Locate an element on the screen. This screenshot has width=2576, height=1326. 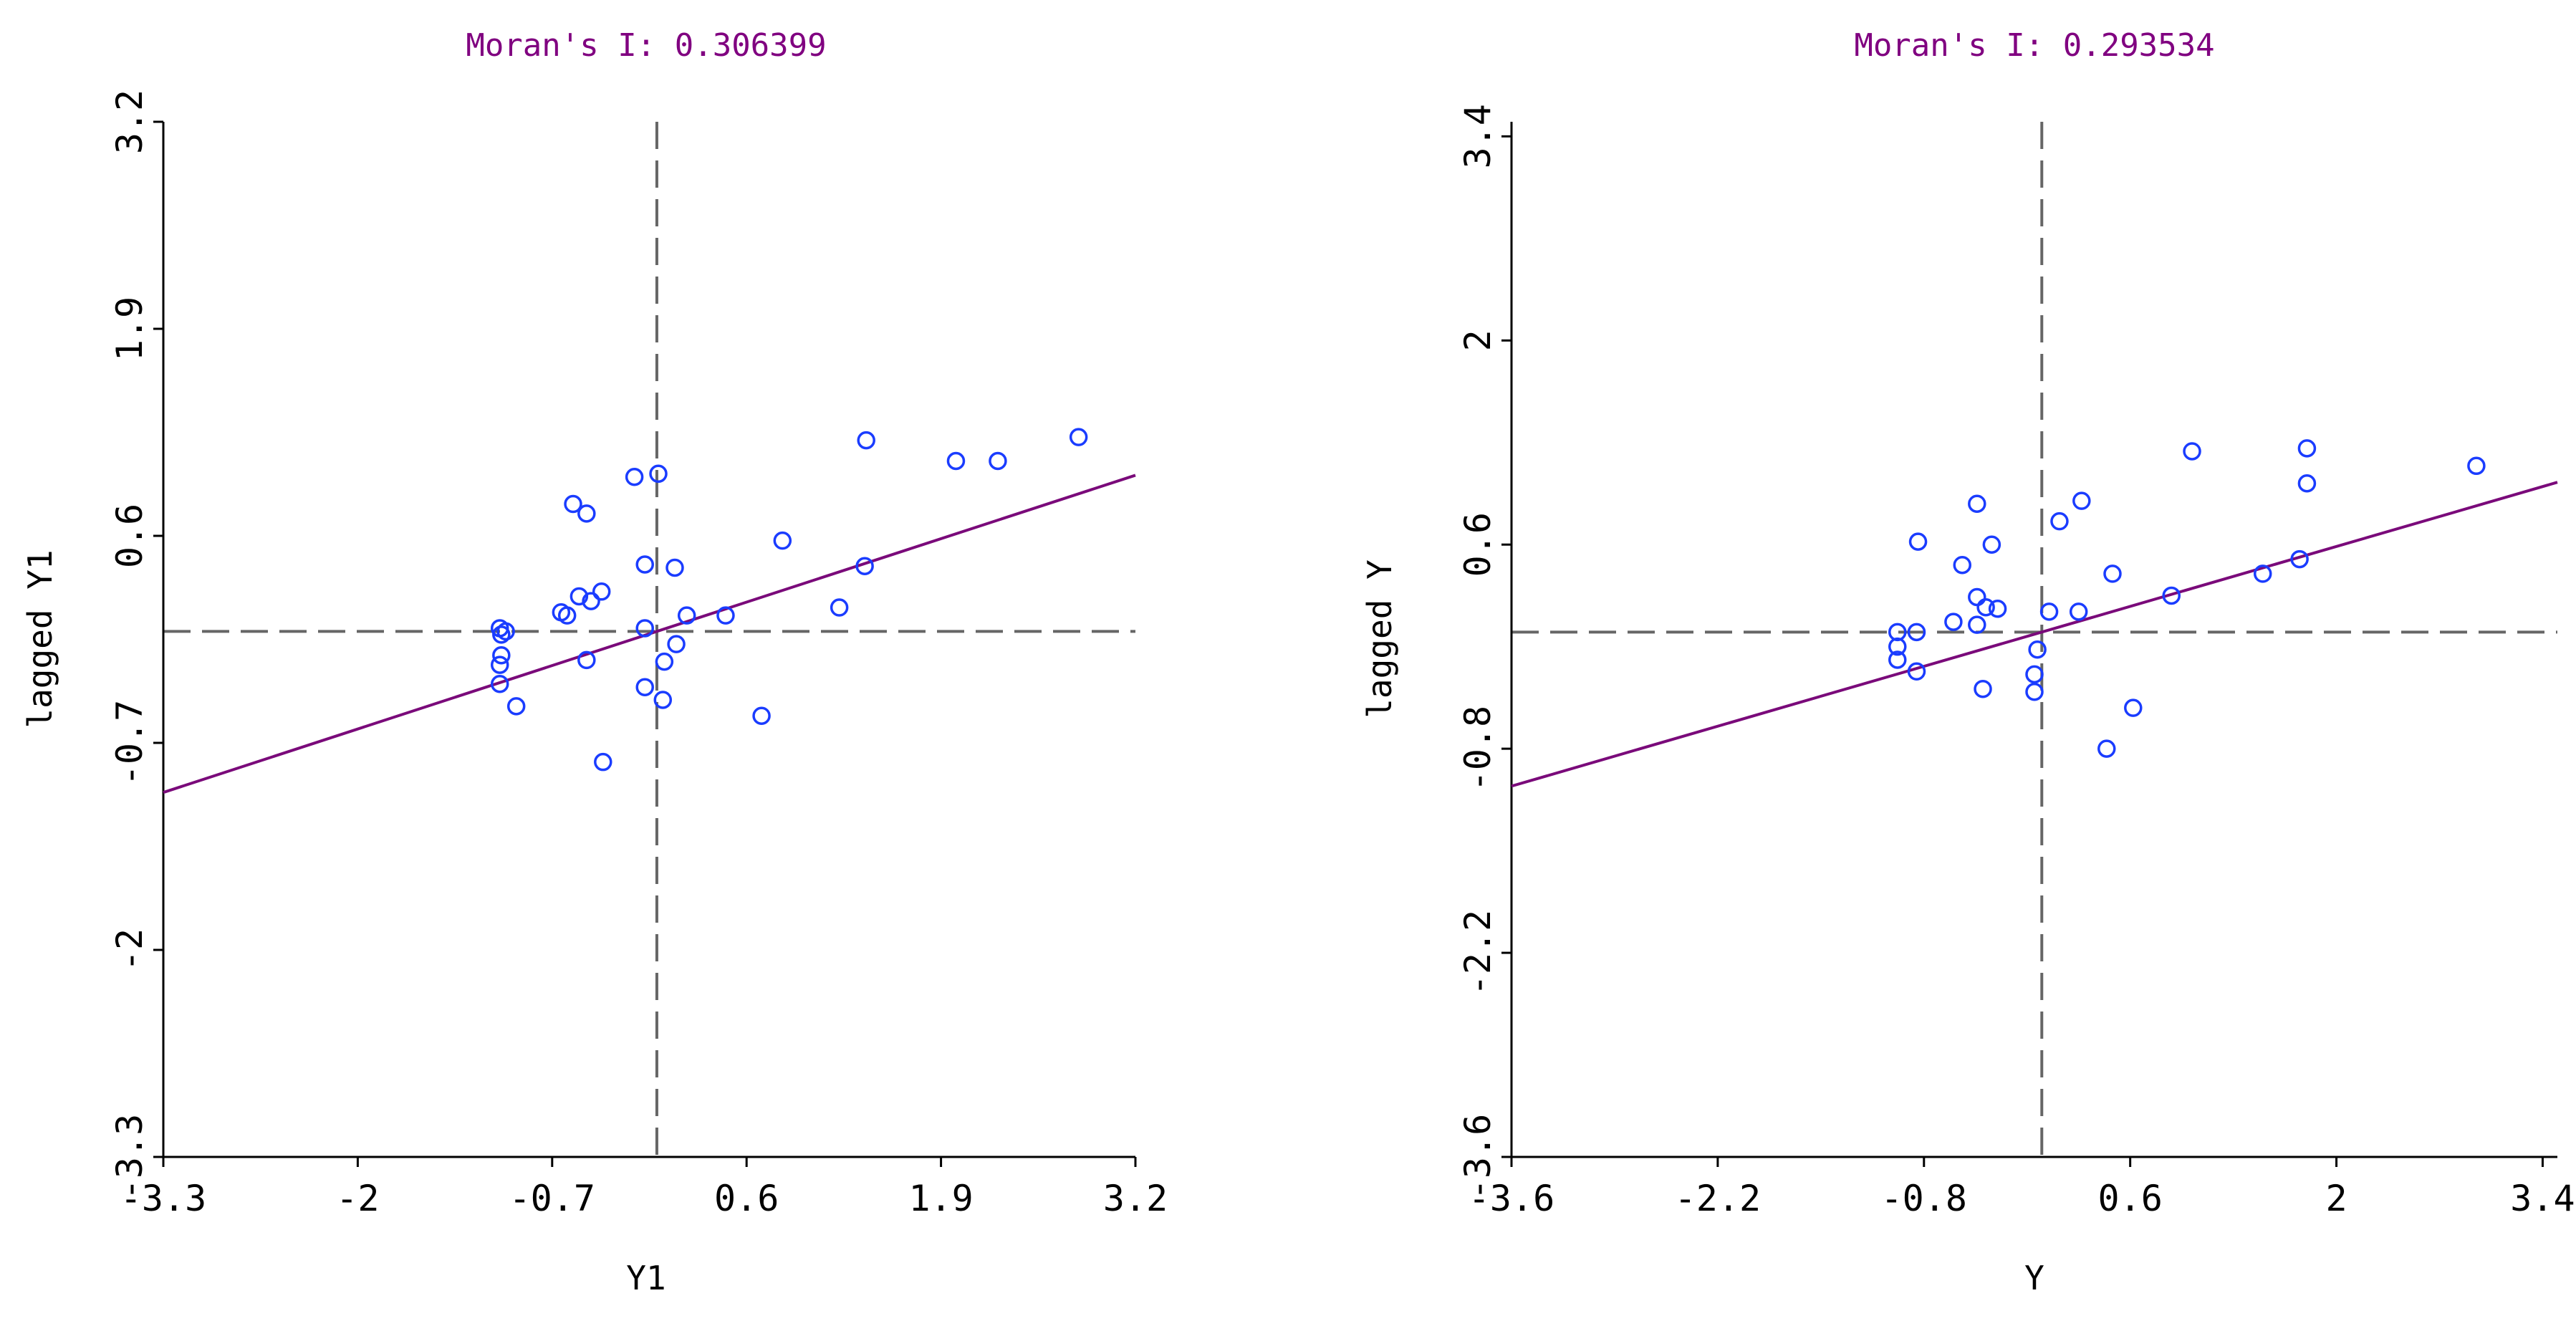
x-tick-label: 2 is located at coordinates (2336, 1198).